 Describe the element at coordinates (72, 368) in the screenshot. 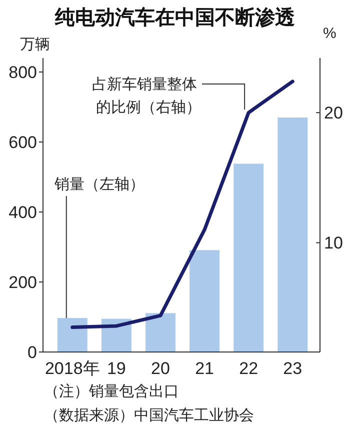

I see `x-tick-label: 2018年` at that location.